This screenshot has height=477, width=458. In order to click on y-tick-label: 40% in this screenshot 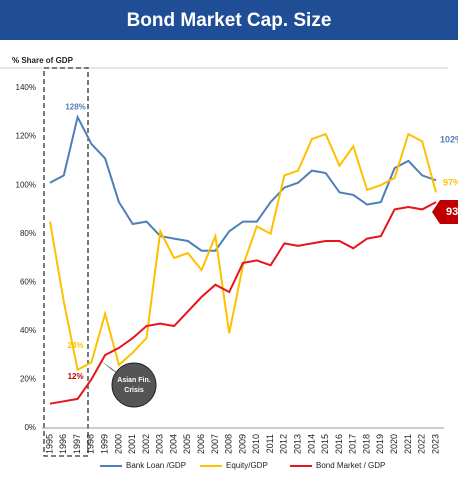, I will do `click(28, 330)`.